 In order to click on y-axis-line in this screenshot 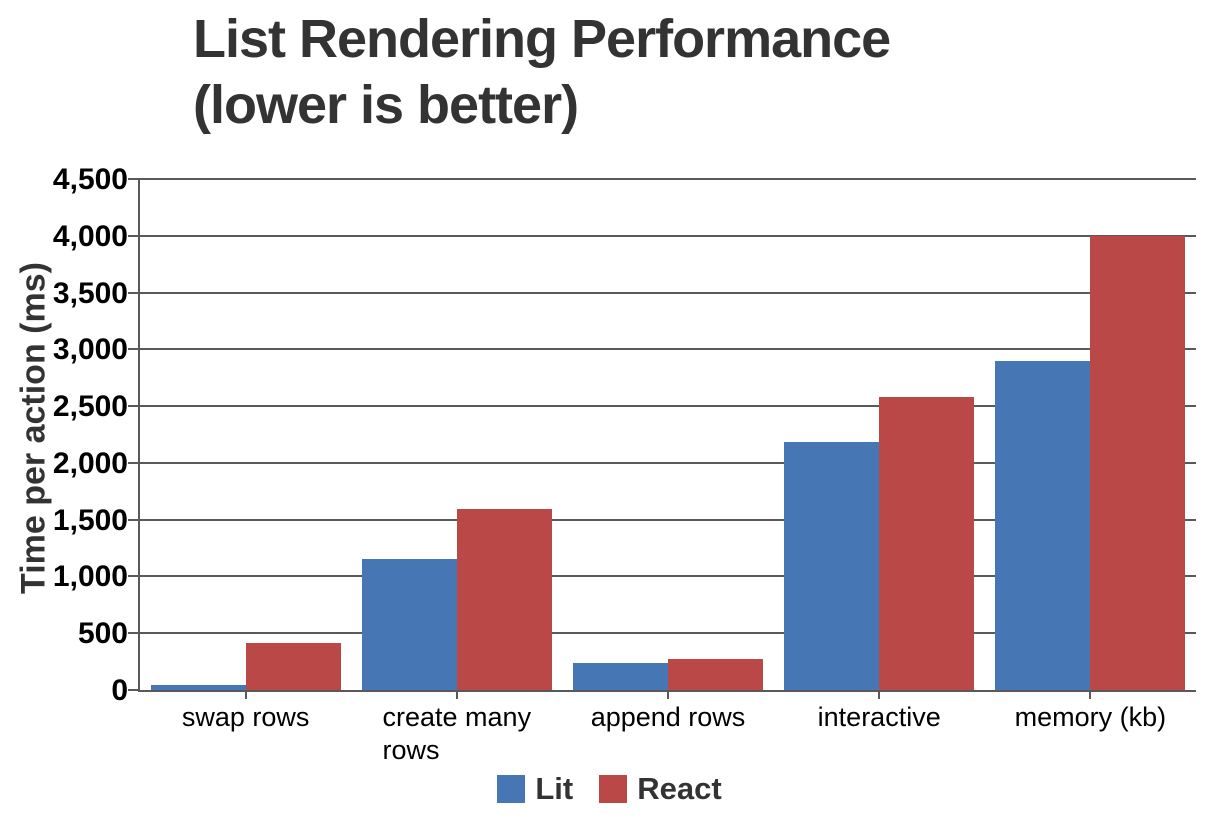, I will do `click(139, 435)`.